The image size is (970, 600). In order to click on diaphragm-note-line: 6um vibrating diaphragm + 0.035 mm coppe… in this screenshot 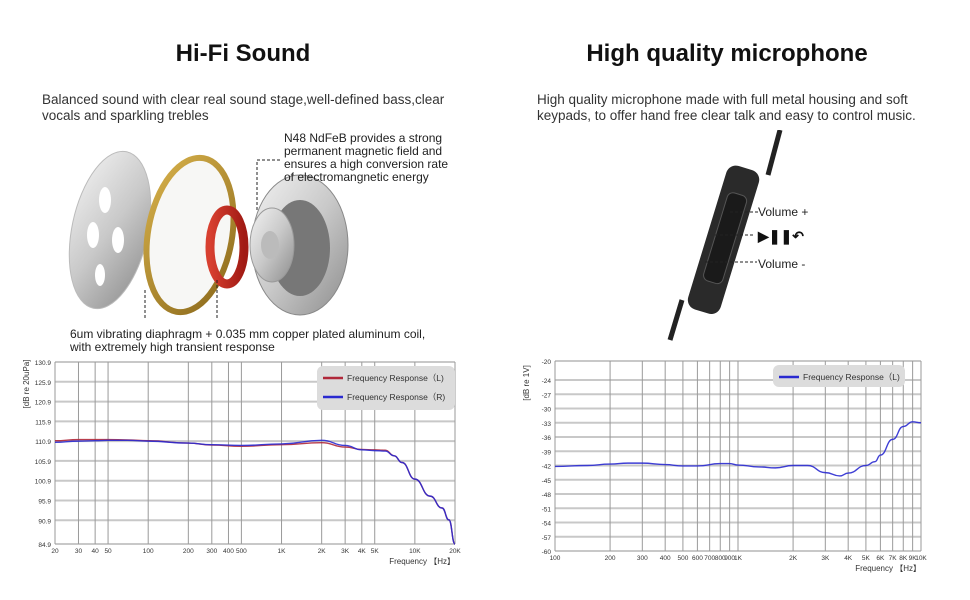, I will do `click(248, 334)`.